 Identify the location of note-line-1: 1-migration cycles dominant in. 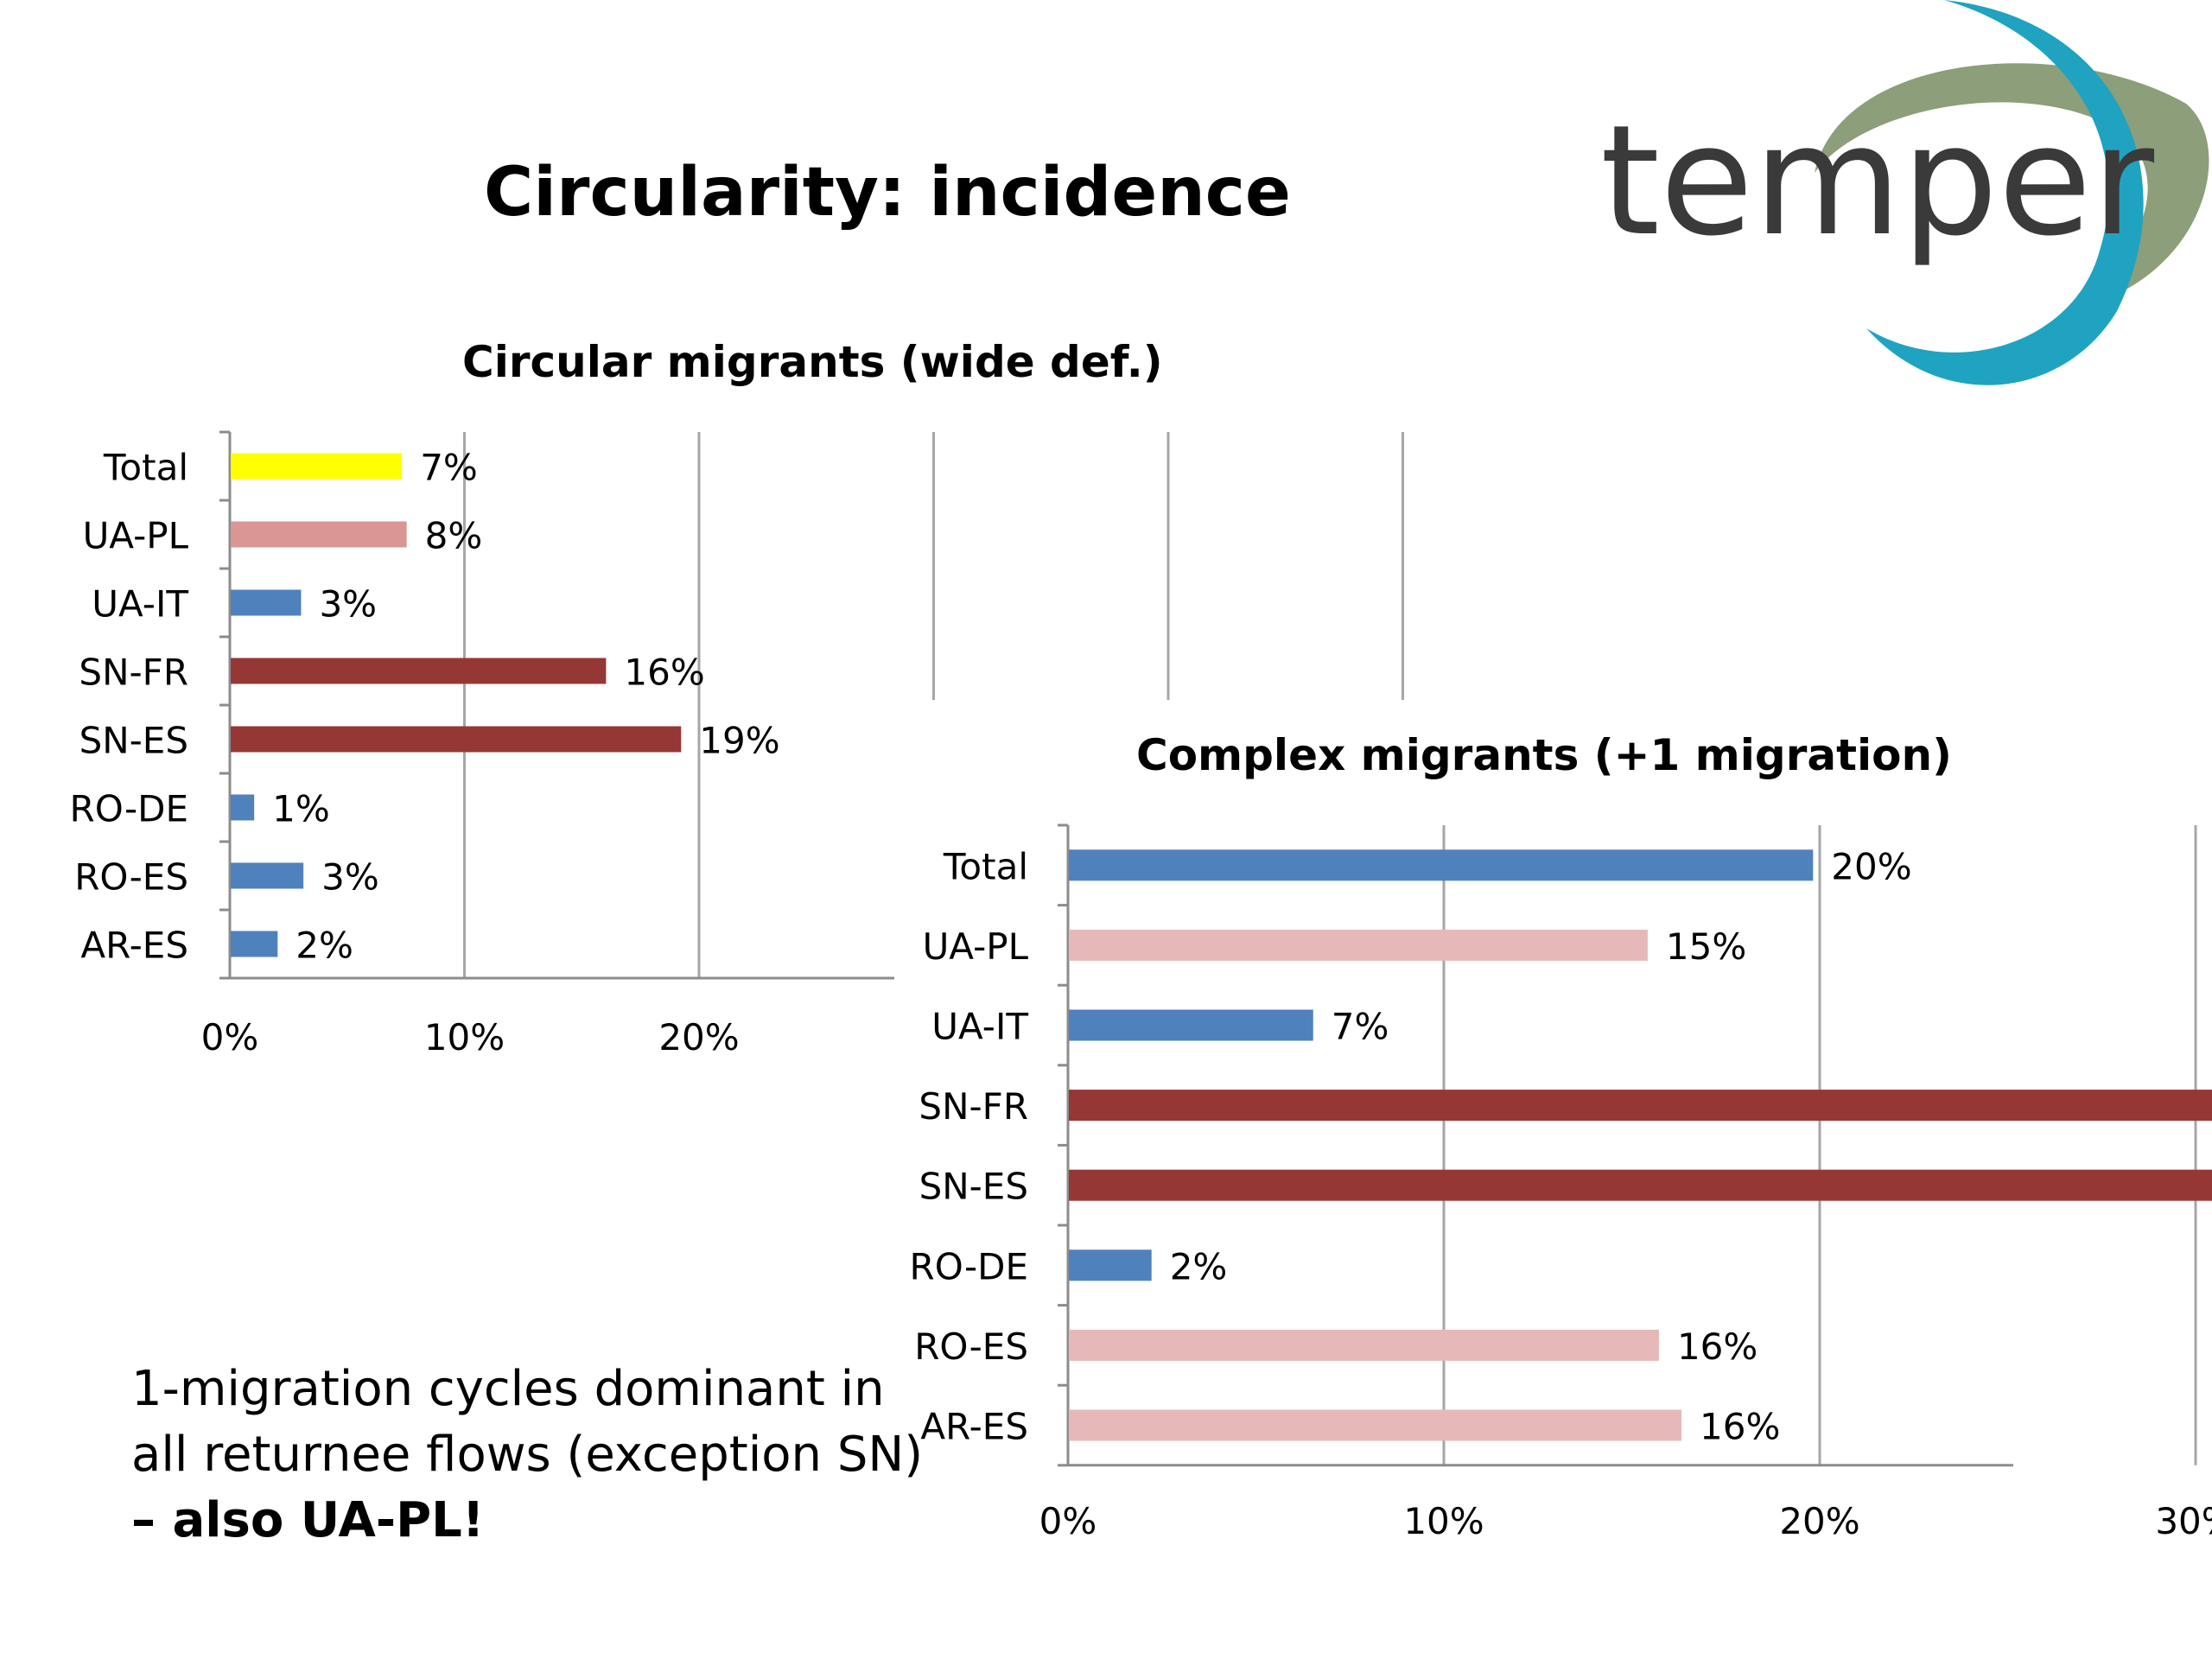
(508, 1389).